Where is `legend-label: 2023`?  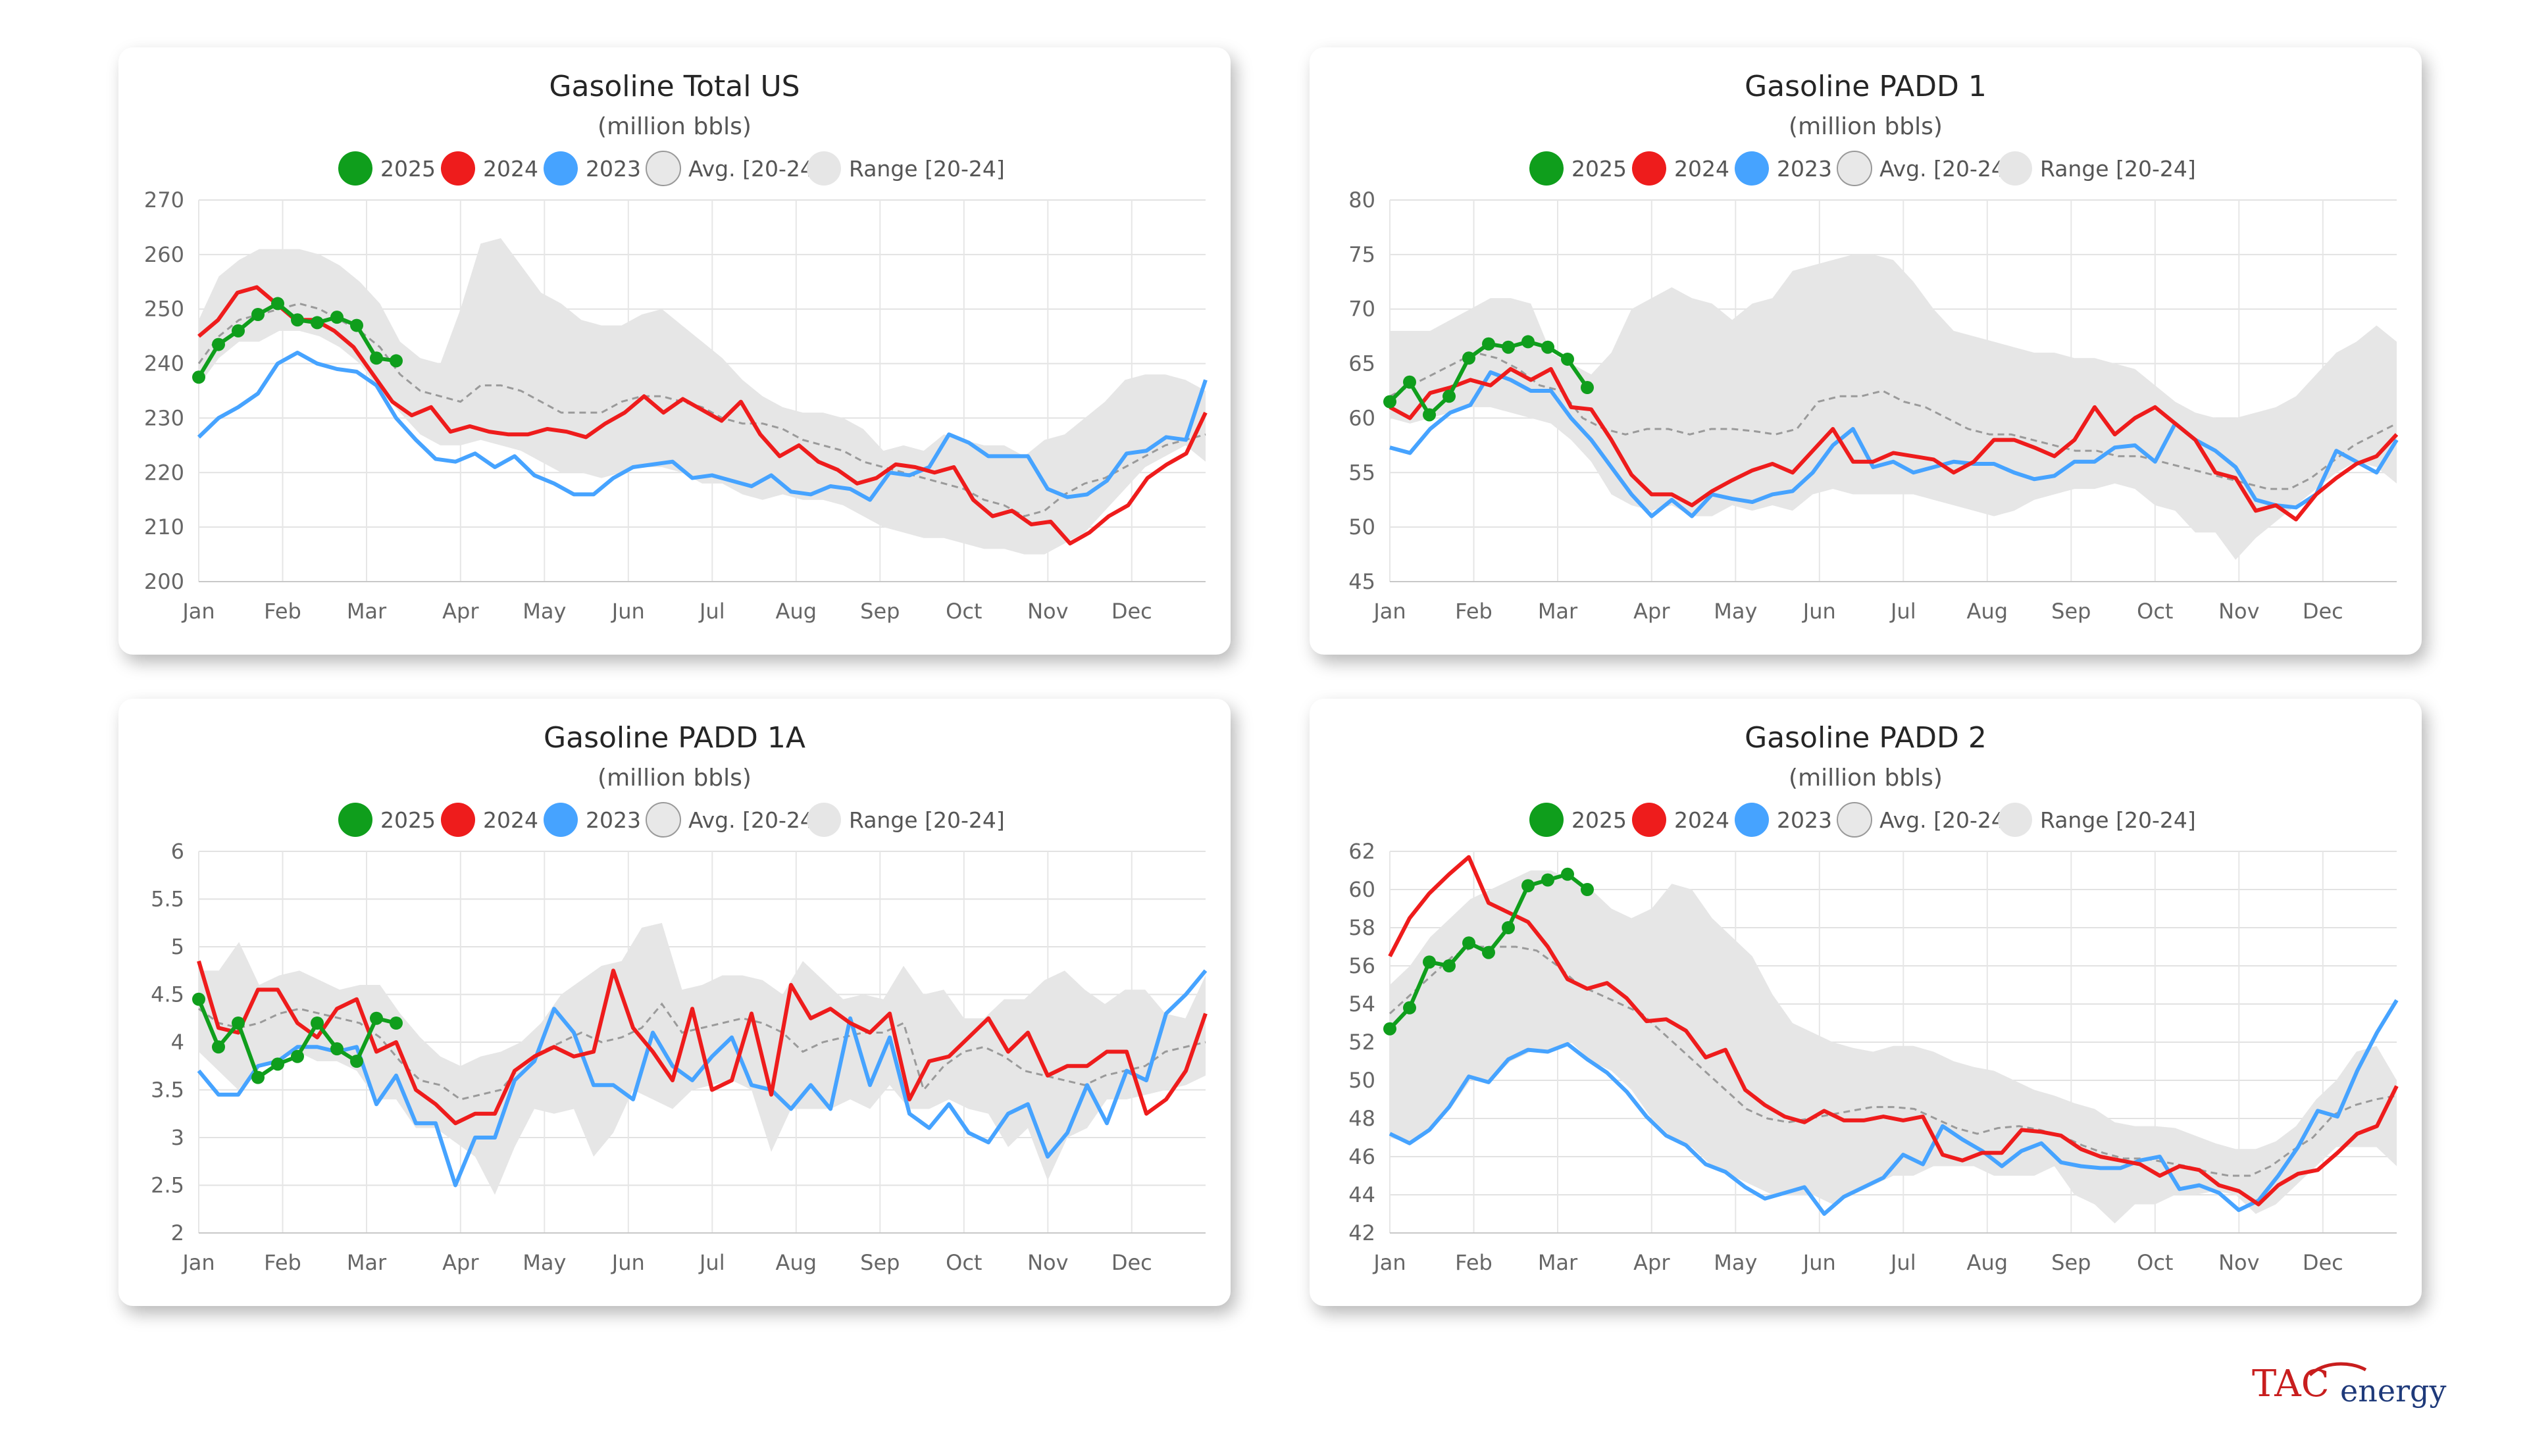 legend-label: 2023 is located at coordinates (613, 169).